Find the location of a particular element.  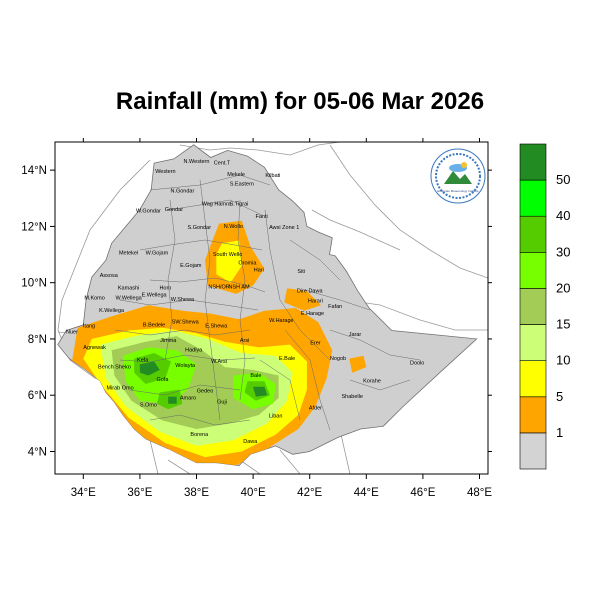

region-label: Metekel is located at coordinates (128, 254).